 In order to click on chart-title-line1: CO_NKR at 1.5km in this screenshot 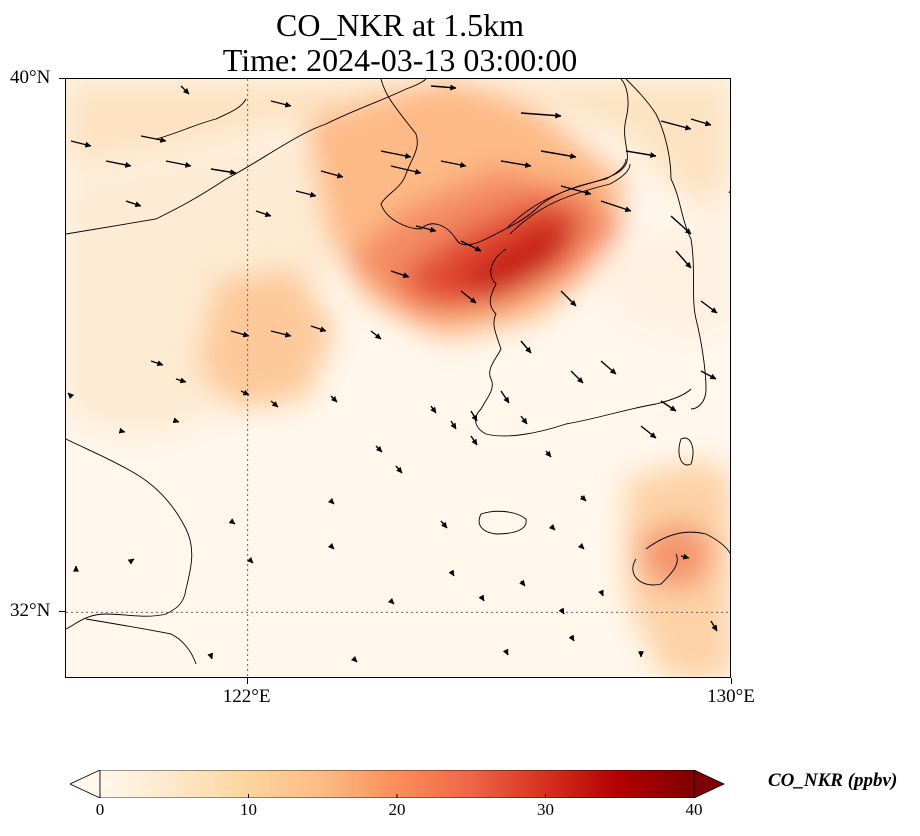, I will do `click(400, 25)`.